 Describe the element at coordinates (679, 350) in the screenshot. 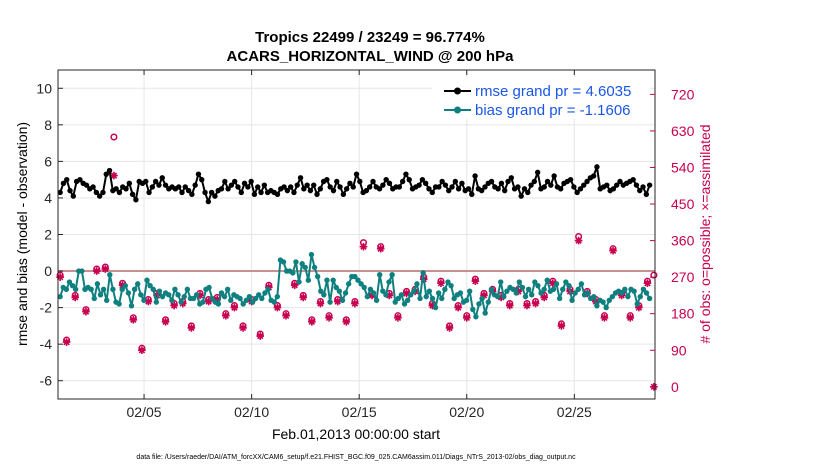

I see `right-y-tick-label-1: 90` at that location.